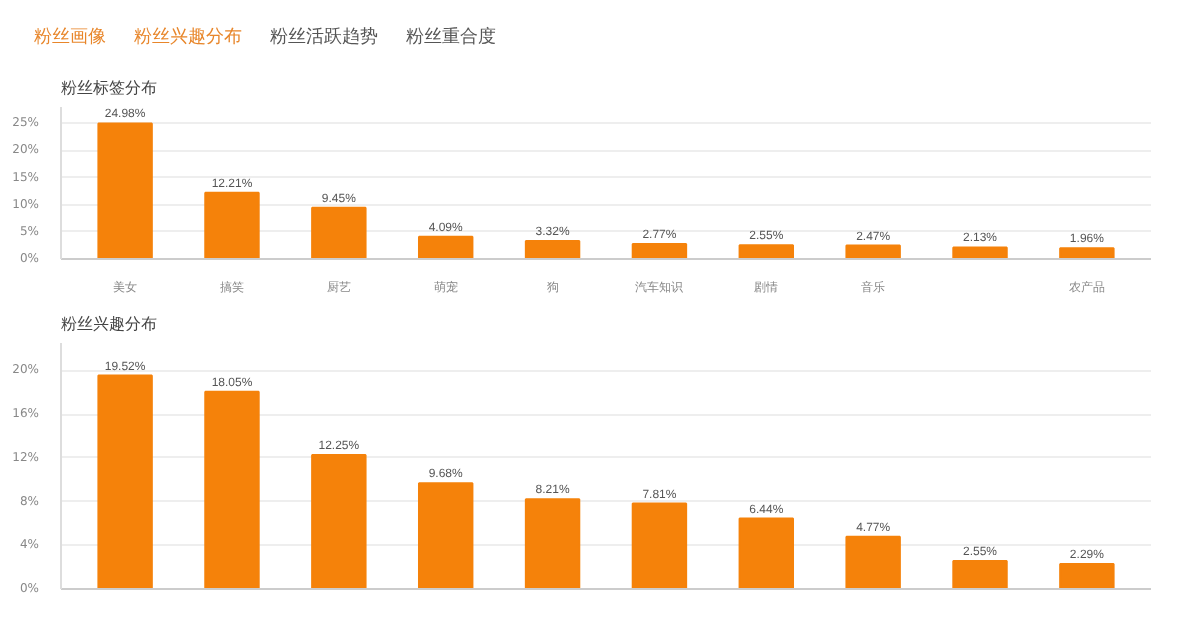 The height and width of the screenshot is (640, 1200). I want to click on chart-title: 粉丝标签分布, so click(109, 88).